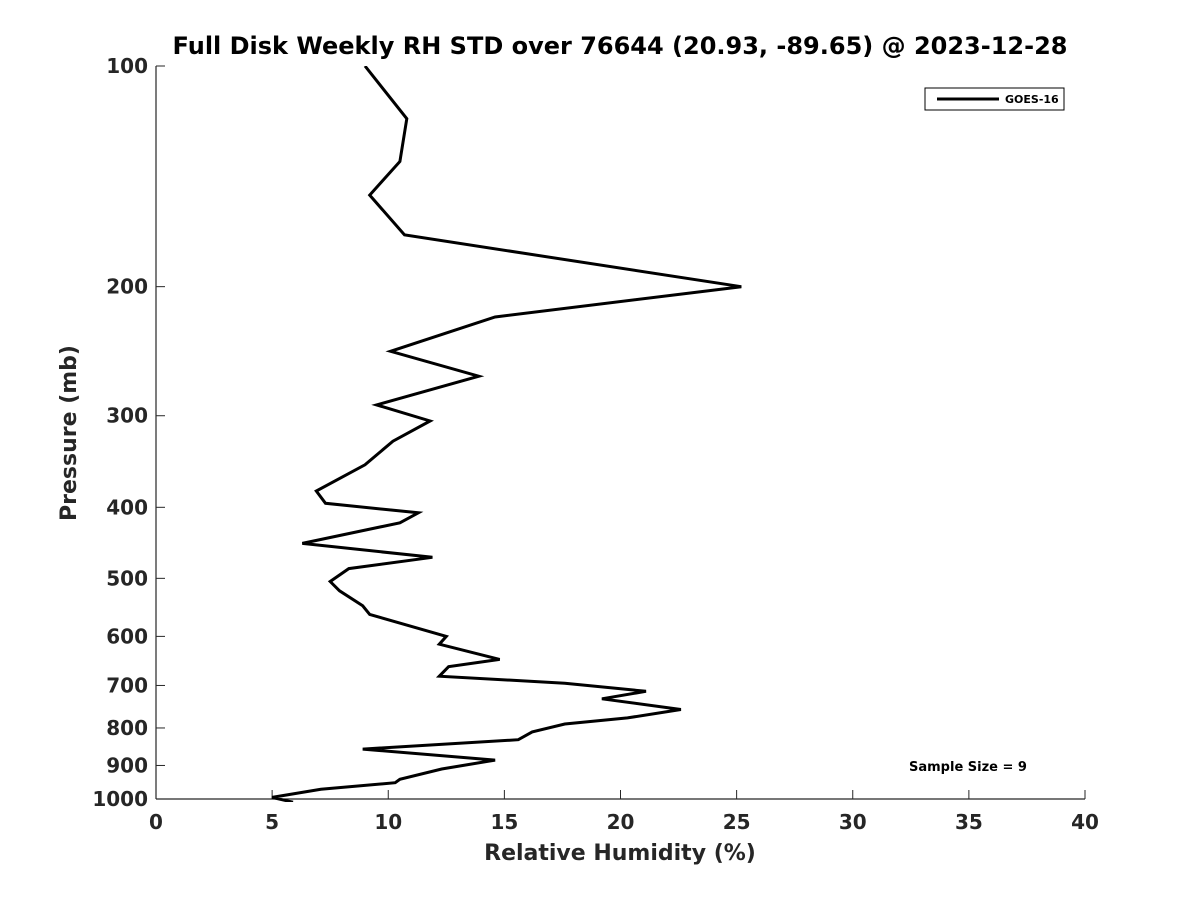  Describe the element at coordinates (968, 767) in the screenshot. I see `sample-size-annotation: Sample Size = 9` at that location.